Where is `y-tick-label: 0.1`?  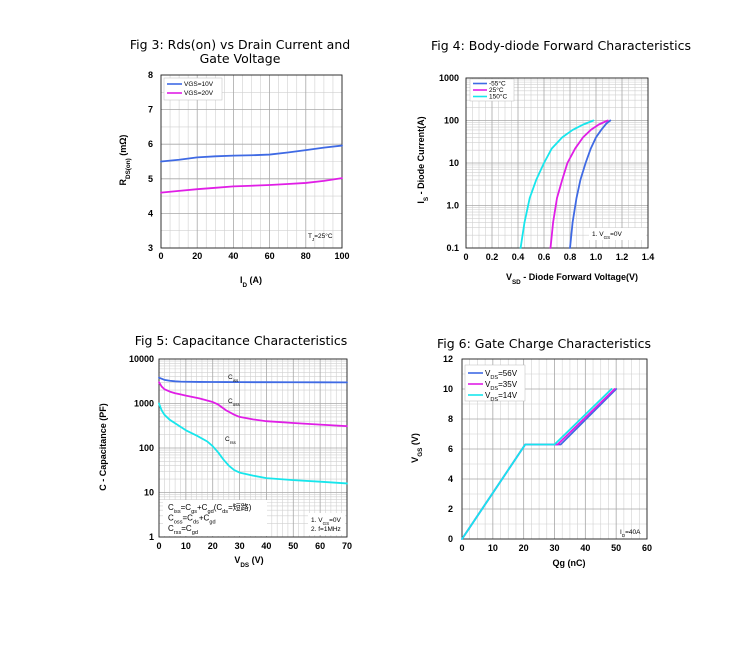 y-tick-label: 0.1 is located at coordinates (452, 248).